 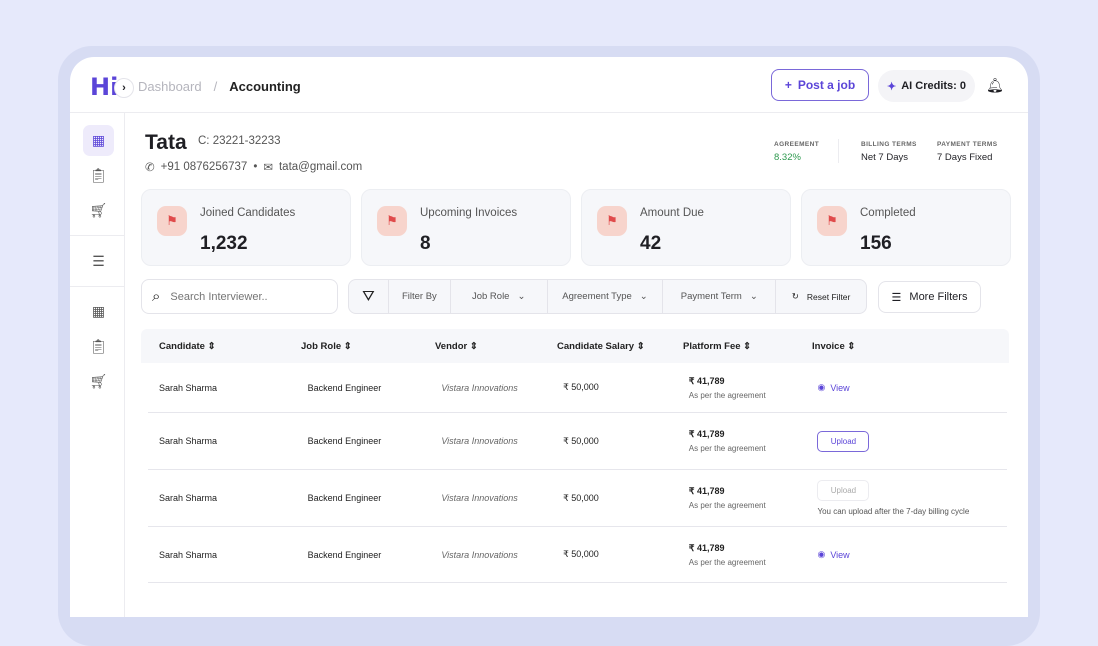 What do you see at coordinates (651, 243) in the screenshot?
I see `stat-value: 42` at bounding box center [651, 243].